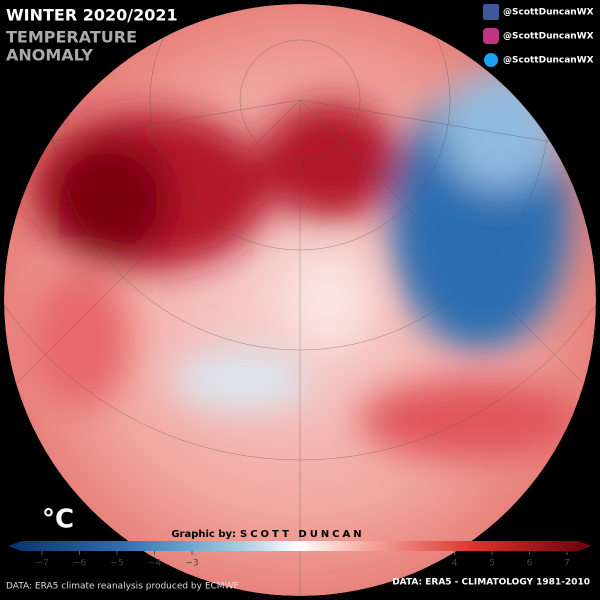 The image size is (600, 600). What do you see at coordinates (530, 564) in the screenshot?
I see `colorbar-tick-label: 6` at bounding box center [530, 564].